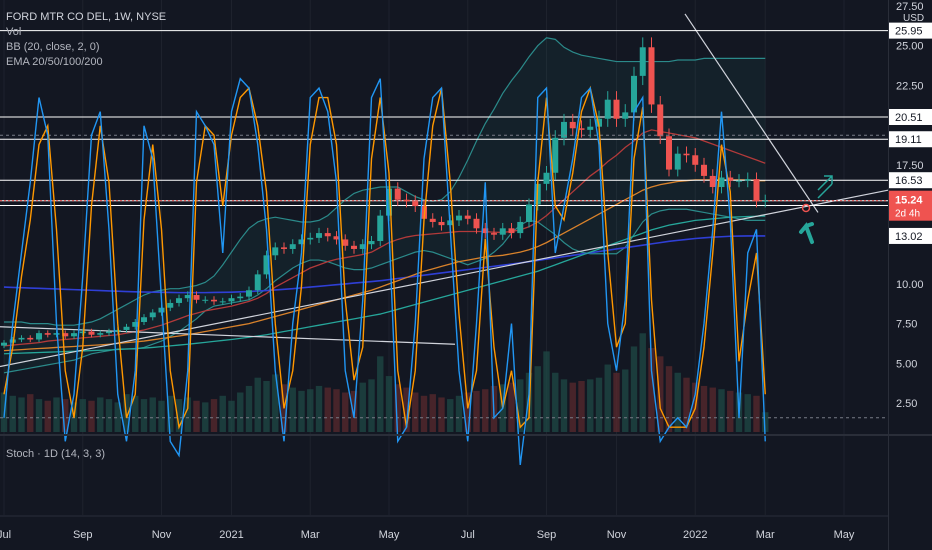 Image resolution: width=932 pixels, height=550 pixels. Describe the element at coordinates (751, 113) in the screenshot. I see `trendline-falling` at that location.